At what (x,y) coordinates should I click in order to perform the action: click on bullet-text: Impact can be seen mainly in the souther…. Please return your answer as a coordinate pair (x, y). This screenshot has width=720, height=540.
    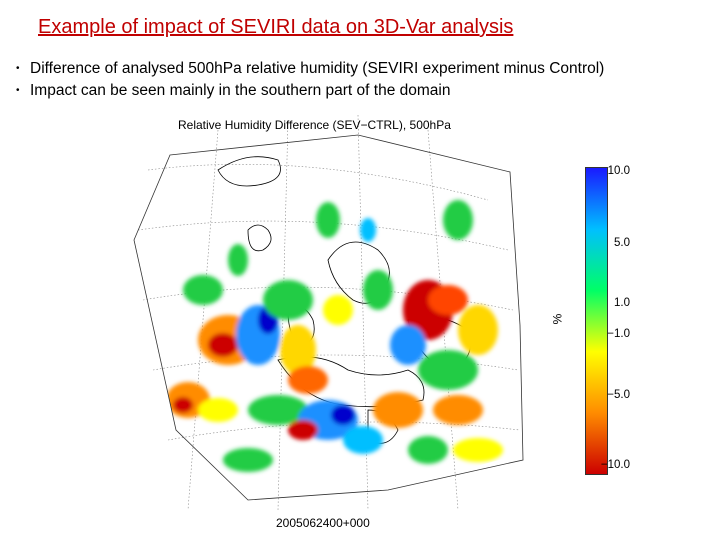
    Looking at the image, I should click on (240, 91).